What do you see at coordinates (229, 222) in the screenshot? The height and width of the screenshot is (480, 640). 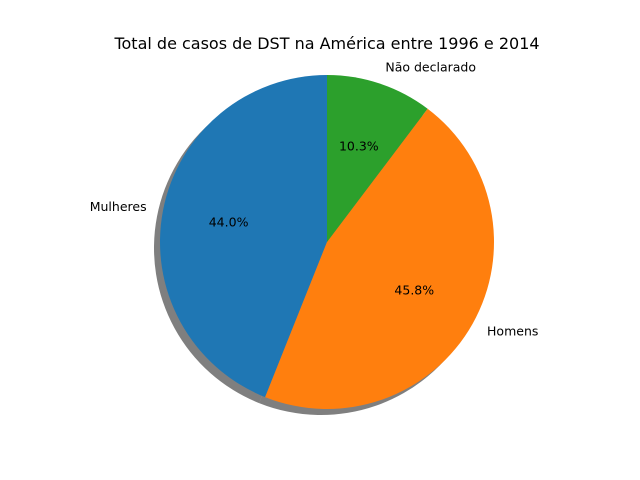 I see `pct-label-mulheres: 44.0%` at bounding box center [229, 222].